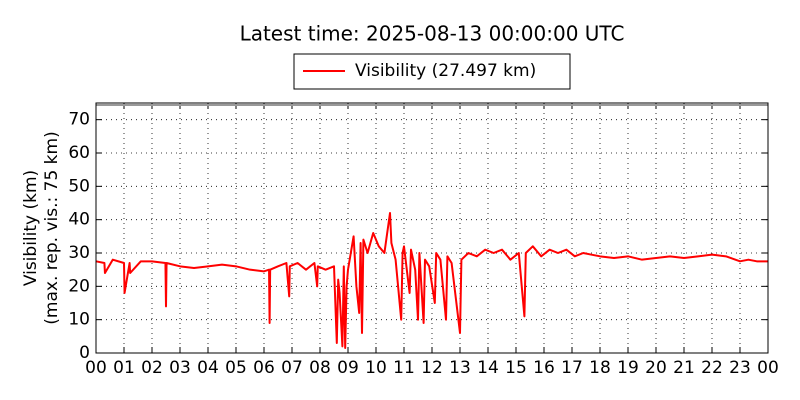 The image size is (800, 400). Describe the element at coordinates (656, 368) in the screenshot. I see `x-tick-label: 20` at that location.